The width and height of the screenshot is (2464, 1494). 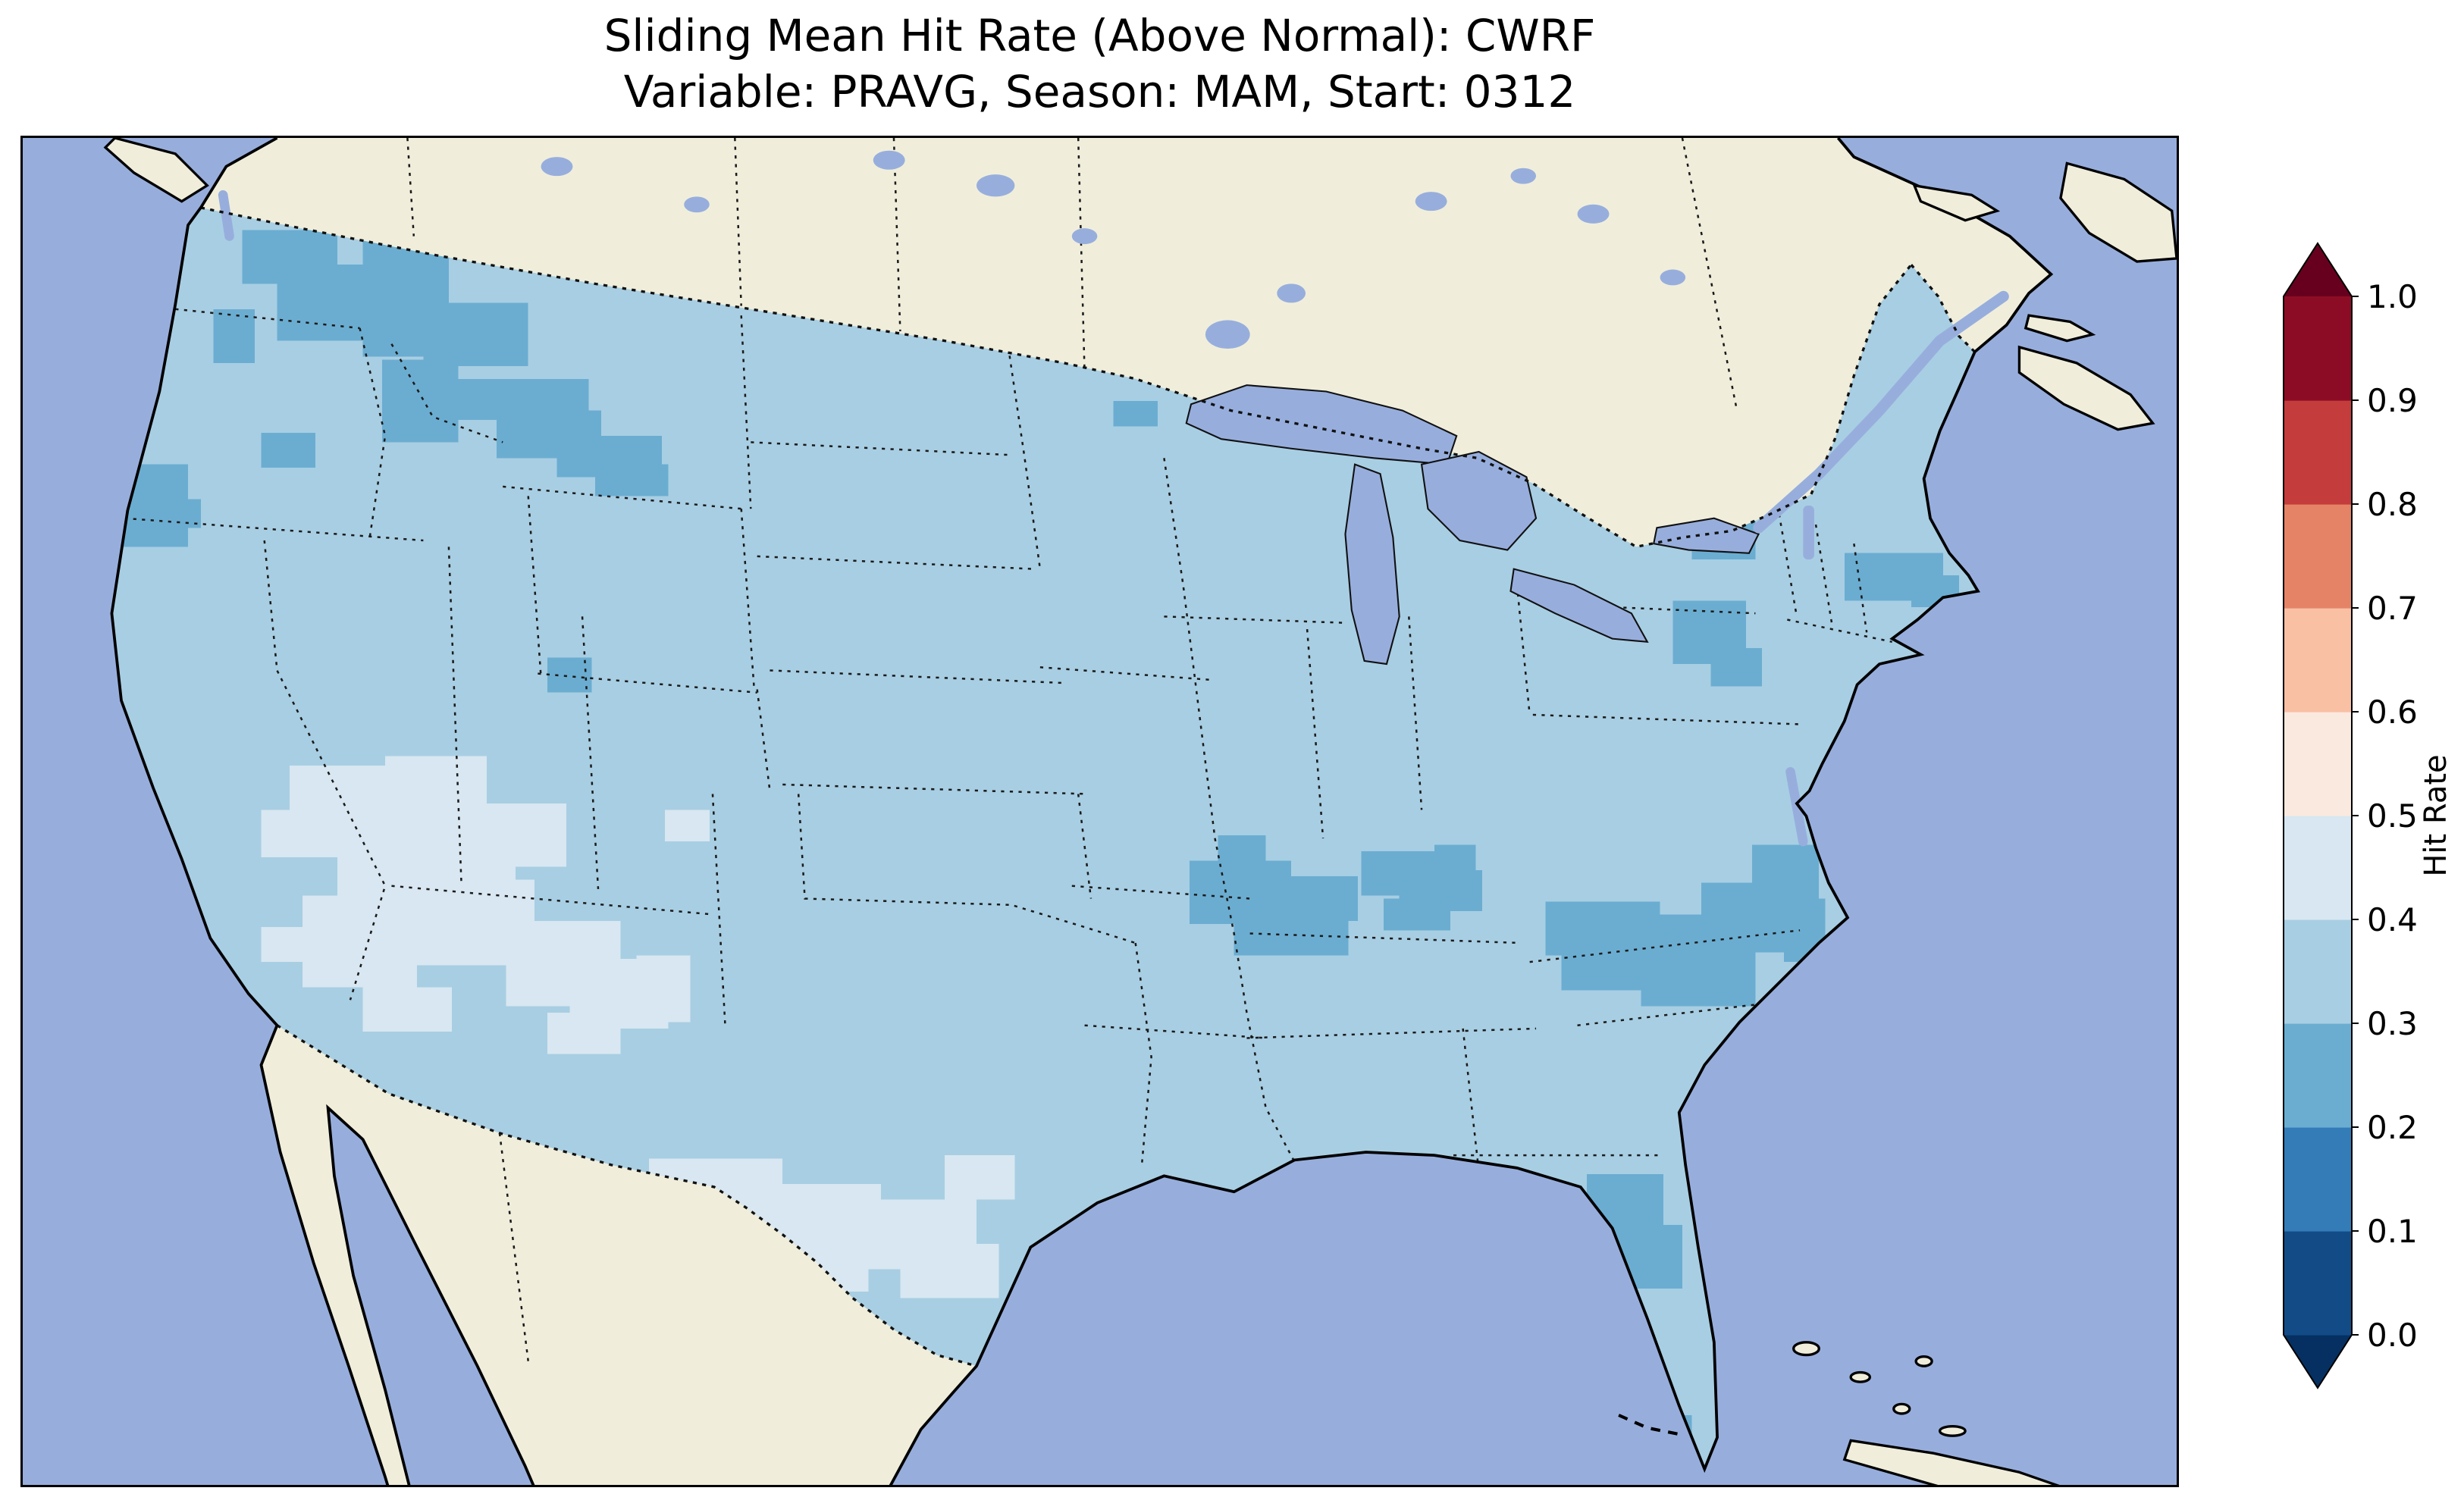 I want to click on lake-ontario, so click(x=1706, y=535).